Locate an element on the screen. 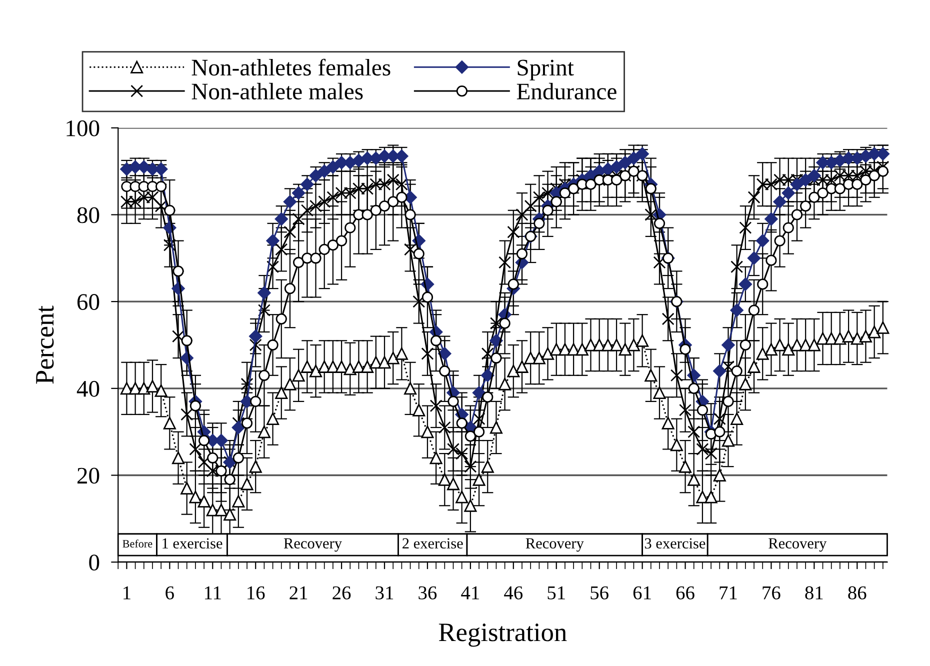 This screenshot has height=666, width=930. band-label: 3 exercise is located at coordinates (675, 543).